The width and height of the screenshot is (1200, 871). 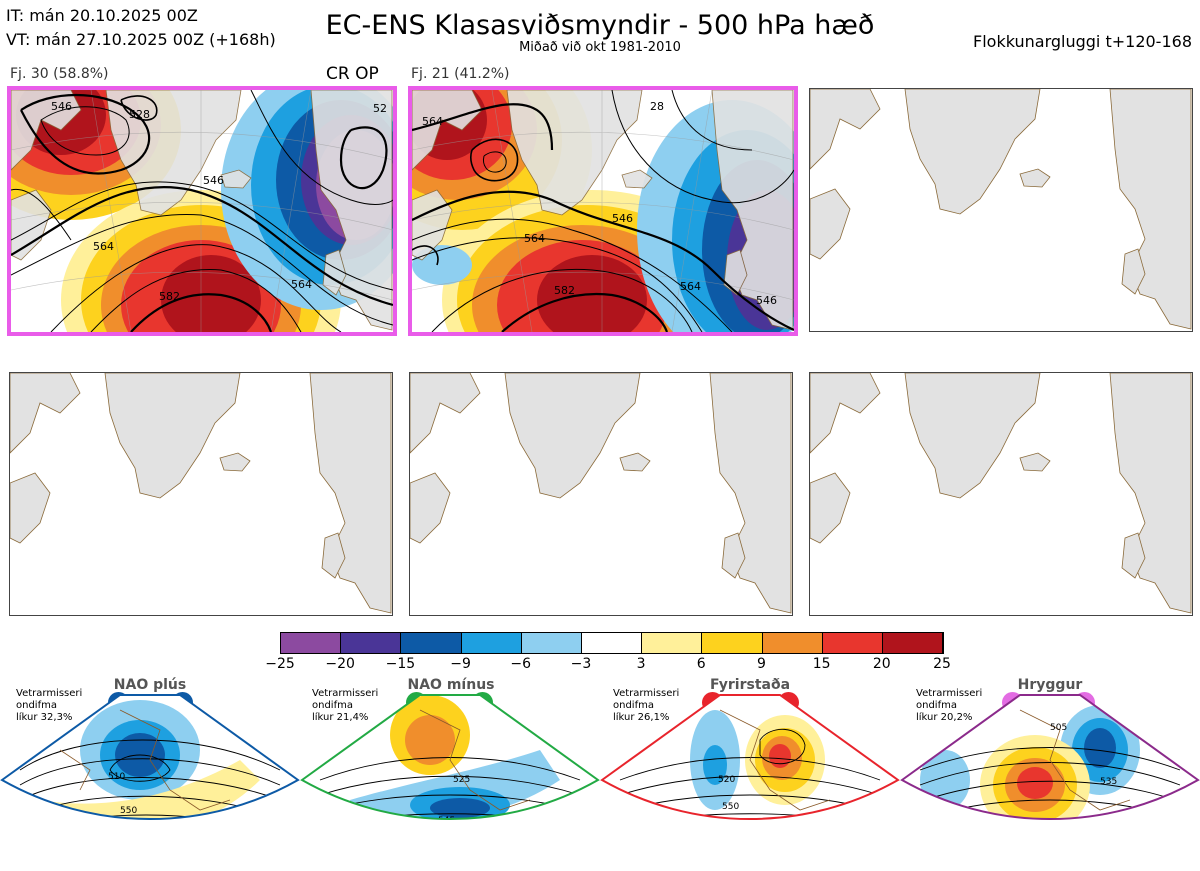 I want to click on regime-note: Vetrarmisseri ondifma líkur 26,1%, so click(x=646, y=705).